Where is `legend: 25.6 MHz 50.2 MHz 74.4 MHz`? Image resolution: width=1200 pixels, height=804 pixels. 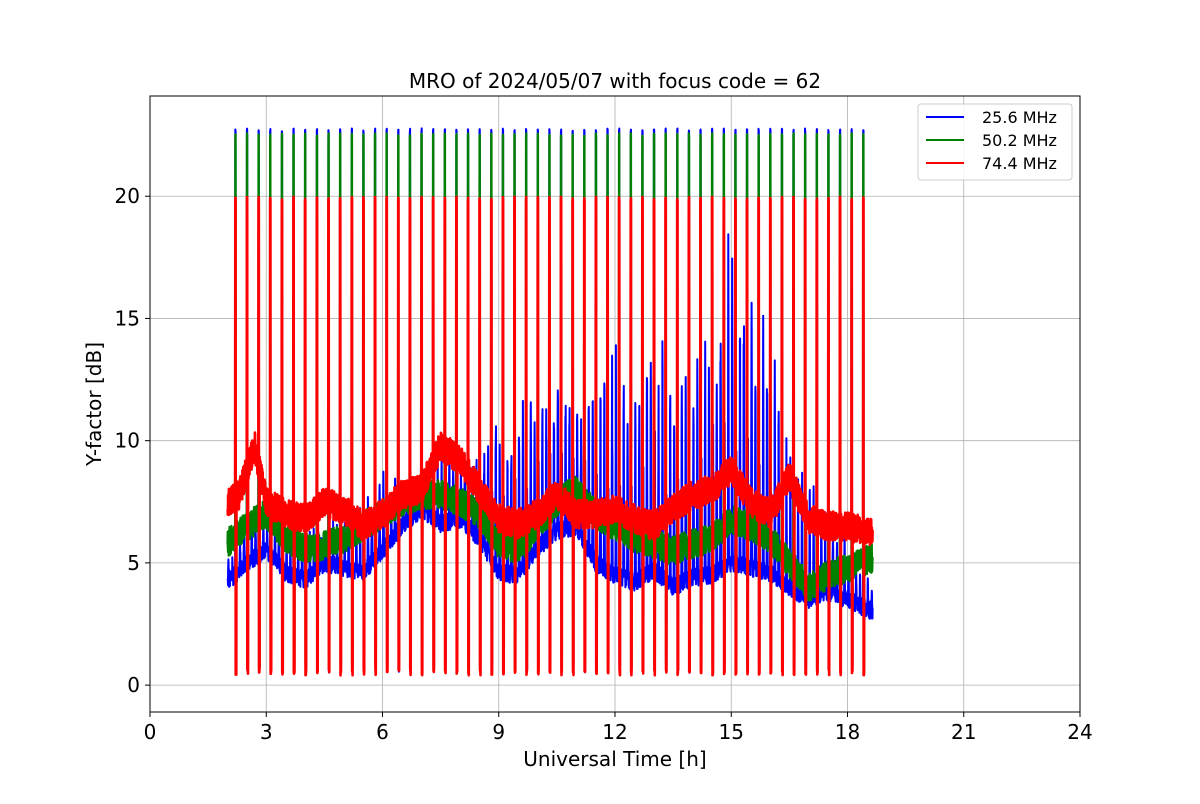 legend: 25.6 MHz 50.2 MHz 74.4 MHz is located at coordinates (995, 142).